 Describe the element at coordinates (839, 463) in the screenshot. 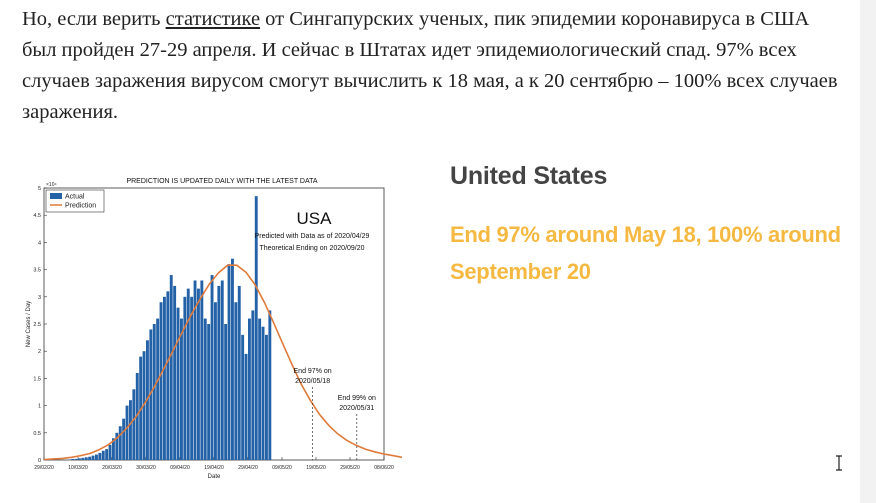

I see `text-cursor-icon` at that location.